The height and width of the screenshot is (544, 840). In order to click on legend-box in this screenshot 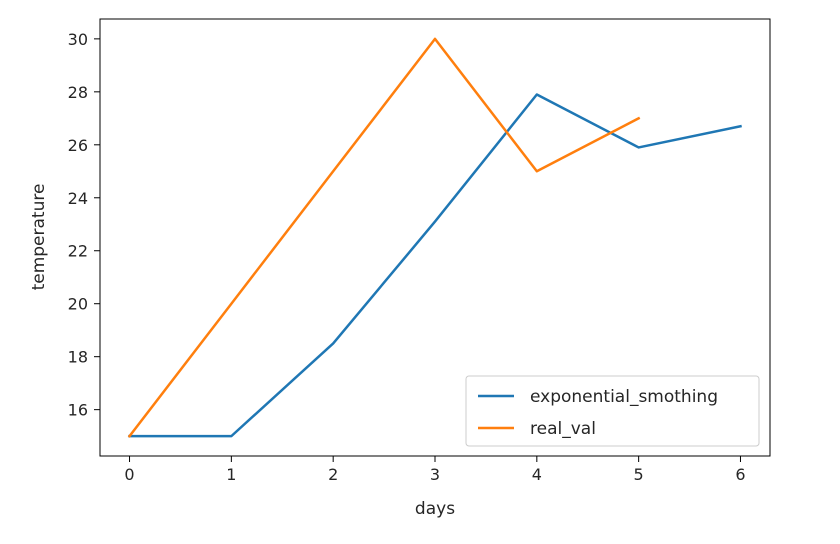, I will do `click(612, 411)`.